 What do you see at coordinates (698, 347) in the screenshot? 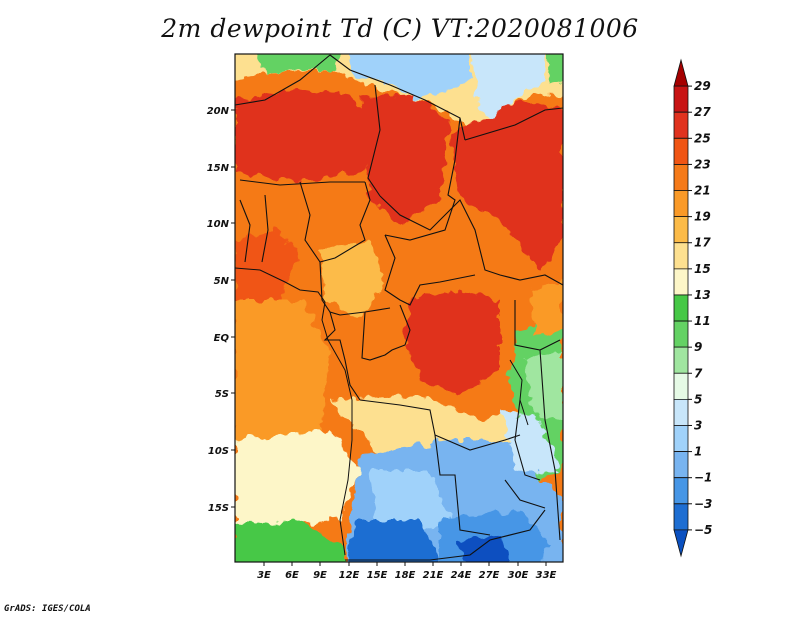
I see `colorbar-label: 9` at bounding box center [698, 347].